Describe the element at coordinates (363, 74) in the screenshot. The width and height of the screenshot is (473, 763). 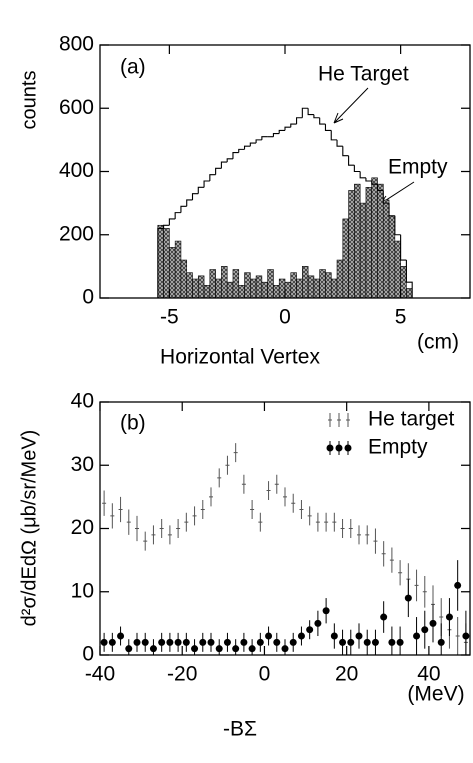
I see `annotation: He Target` at that location.